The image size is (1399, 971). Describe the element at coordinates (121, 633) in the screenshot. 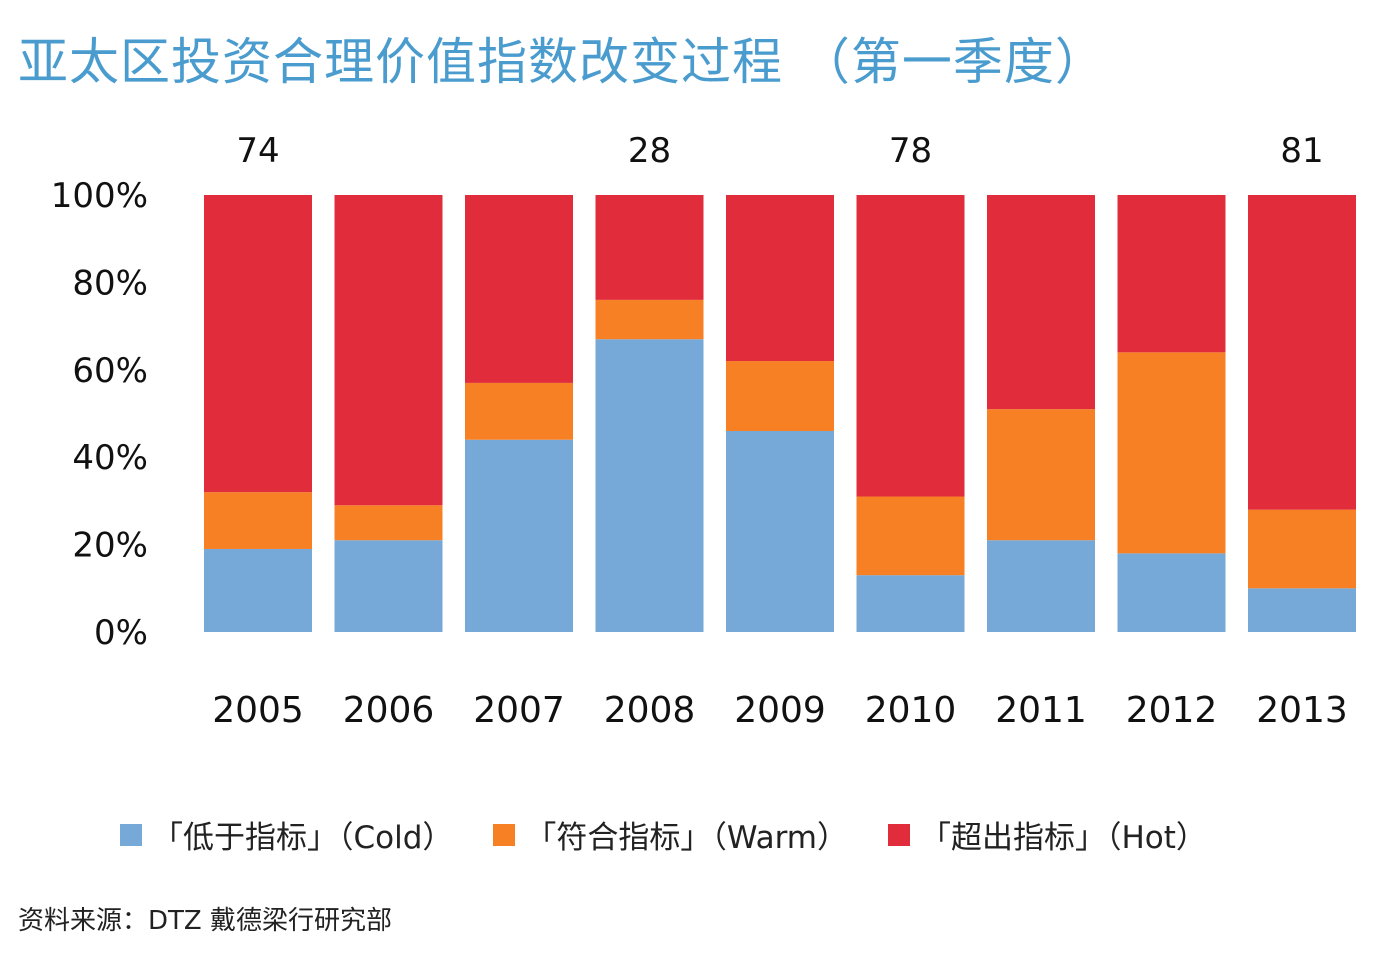

I see `y-tick-label: 0%` at that location.